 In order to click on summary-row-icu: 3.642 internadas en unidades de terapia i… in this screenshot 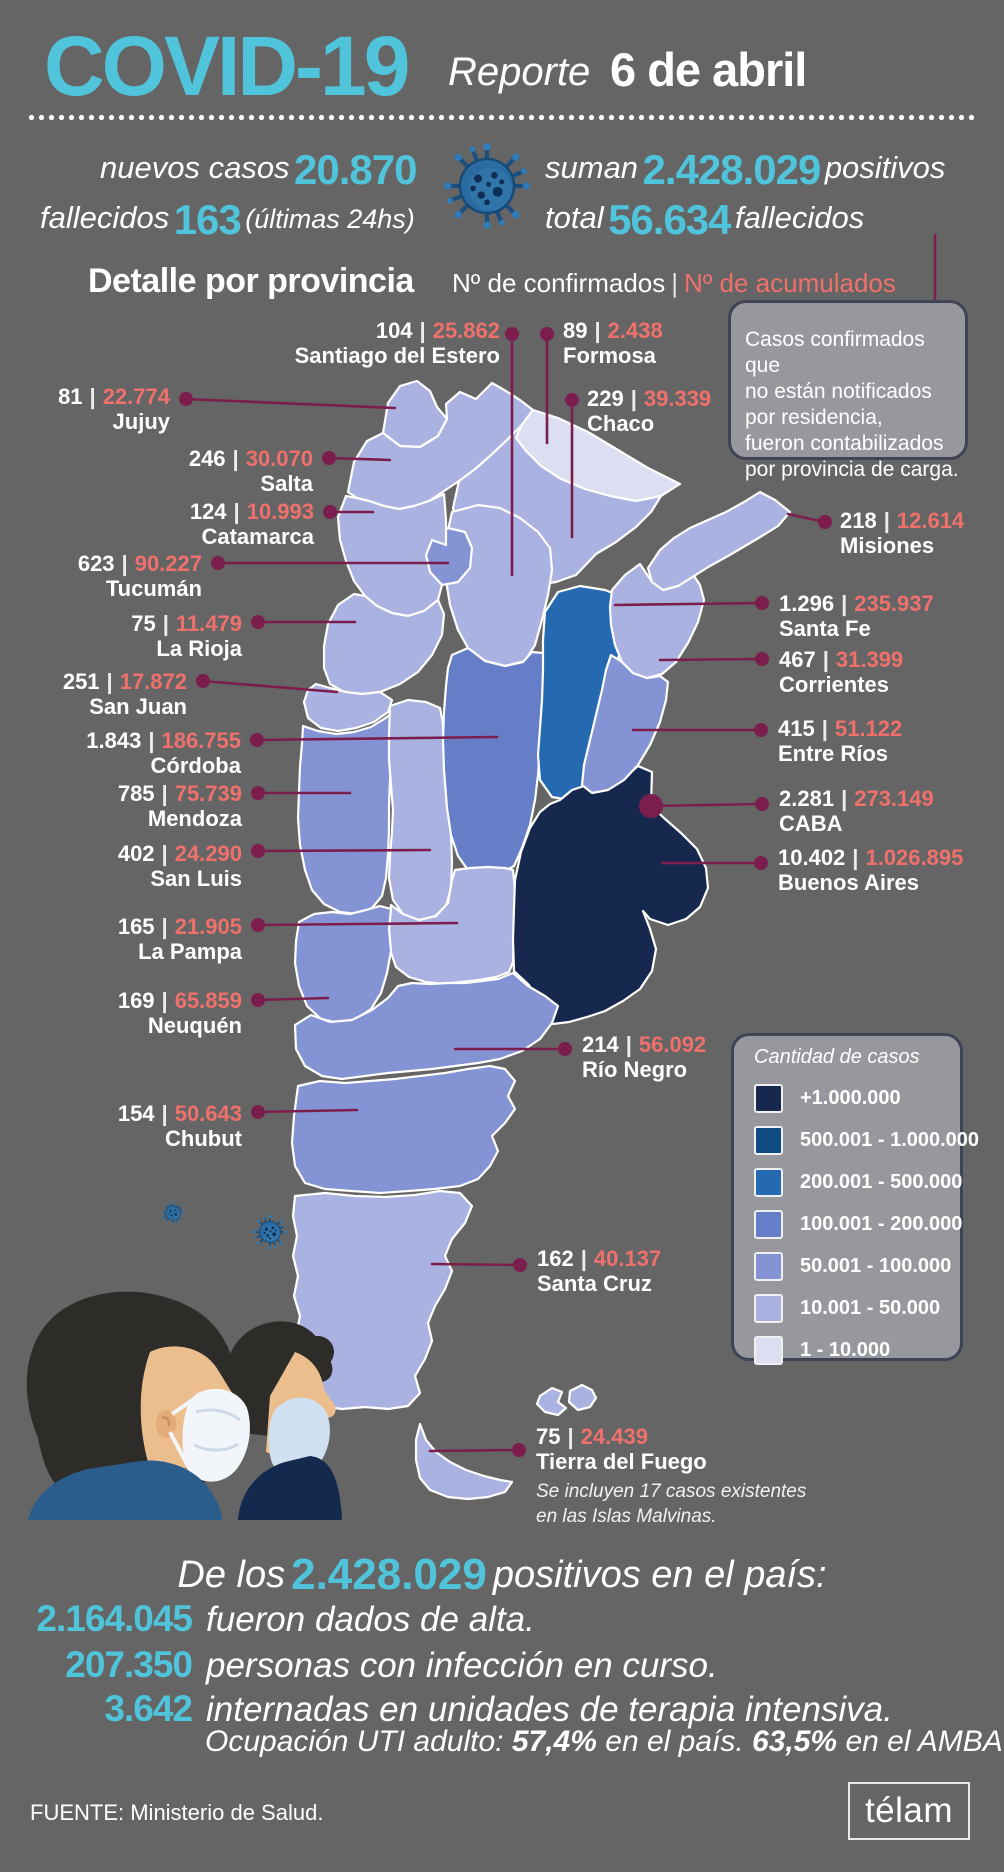, I will do `click(498, 1708)`.